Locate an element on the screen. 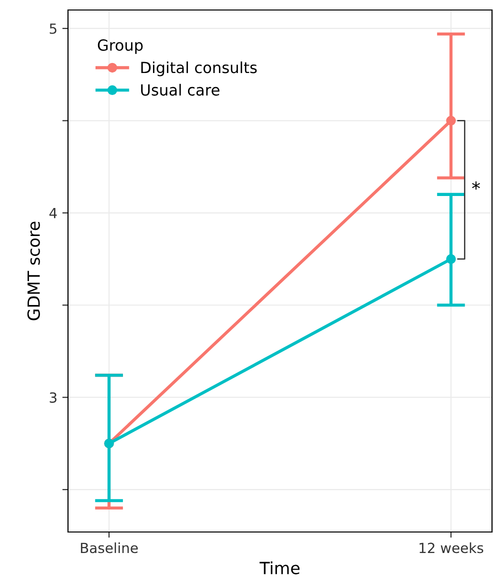 The height and width of the screenshot is (586, 494). y-tick-label: 4 is located at coordinates (53, 213).